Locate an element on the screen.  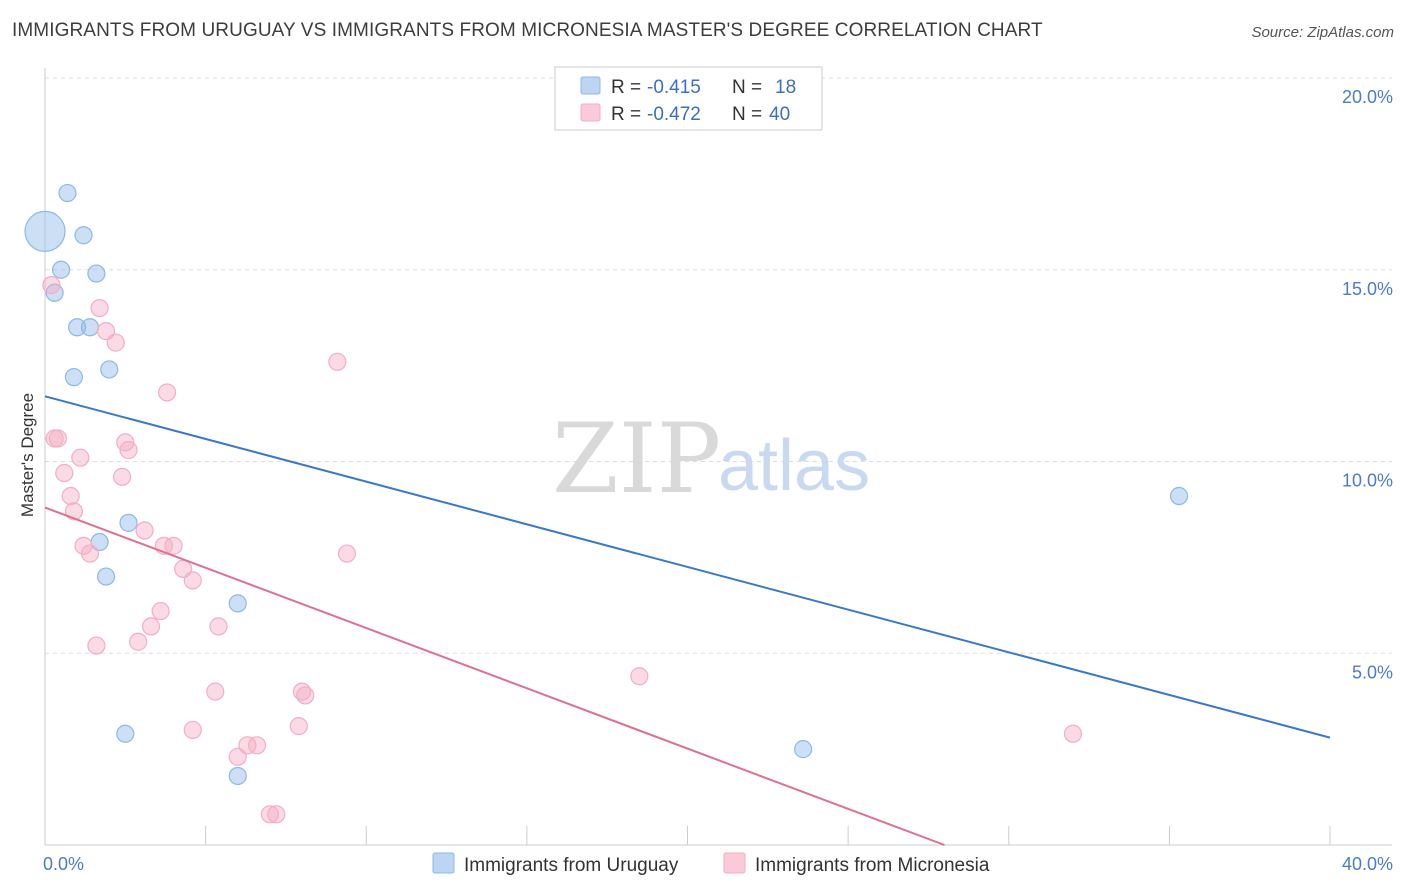
watermark-zip: ZIP is located at coordinates (636, 459).